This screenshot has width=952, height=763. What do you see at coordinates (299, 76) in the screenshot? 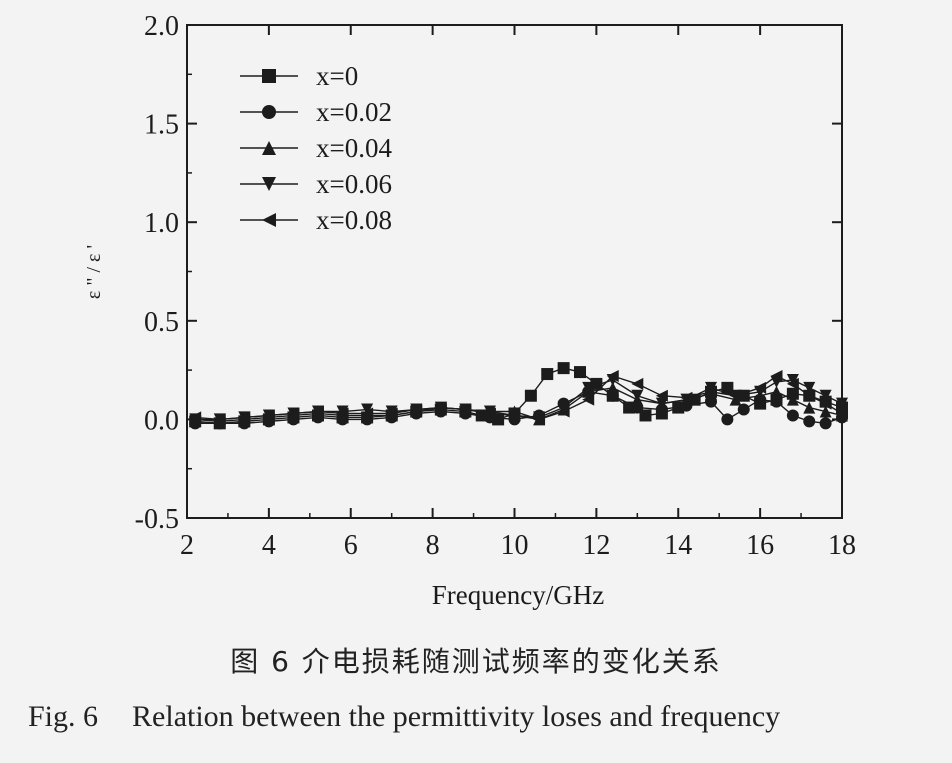
I see `legend-entry: x=0` at bounding box center [299, 76].